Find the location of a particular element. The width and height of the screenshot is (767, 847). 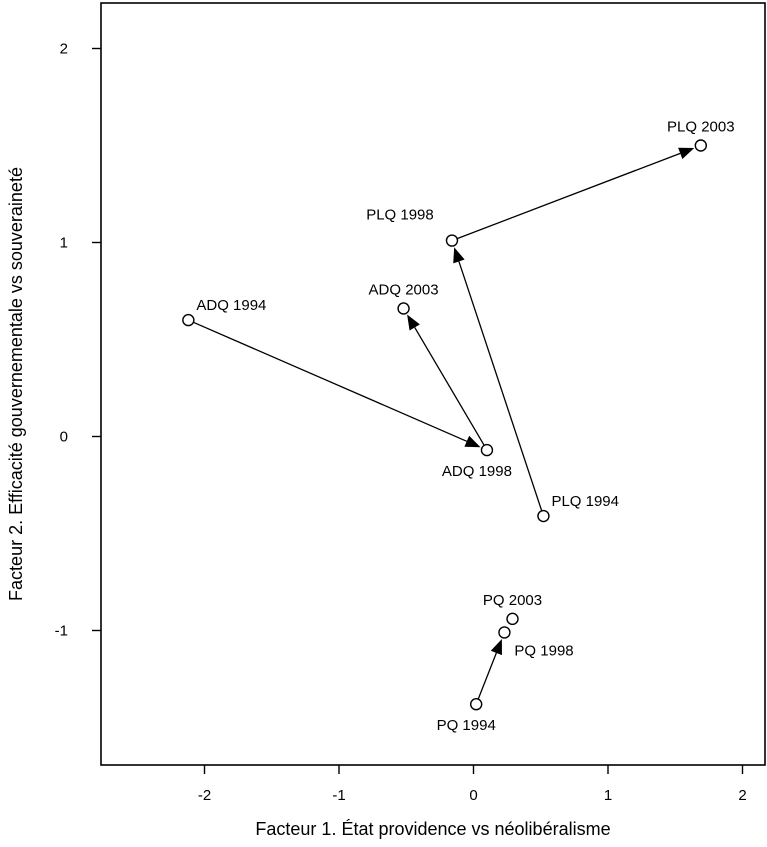

point-adq-1998 is located at coordinates (487, 450).